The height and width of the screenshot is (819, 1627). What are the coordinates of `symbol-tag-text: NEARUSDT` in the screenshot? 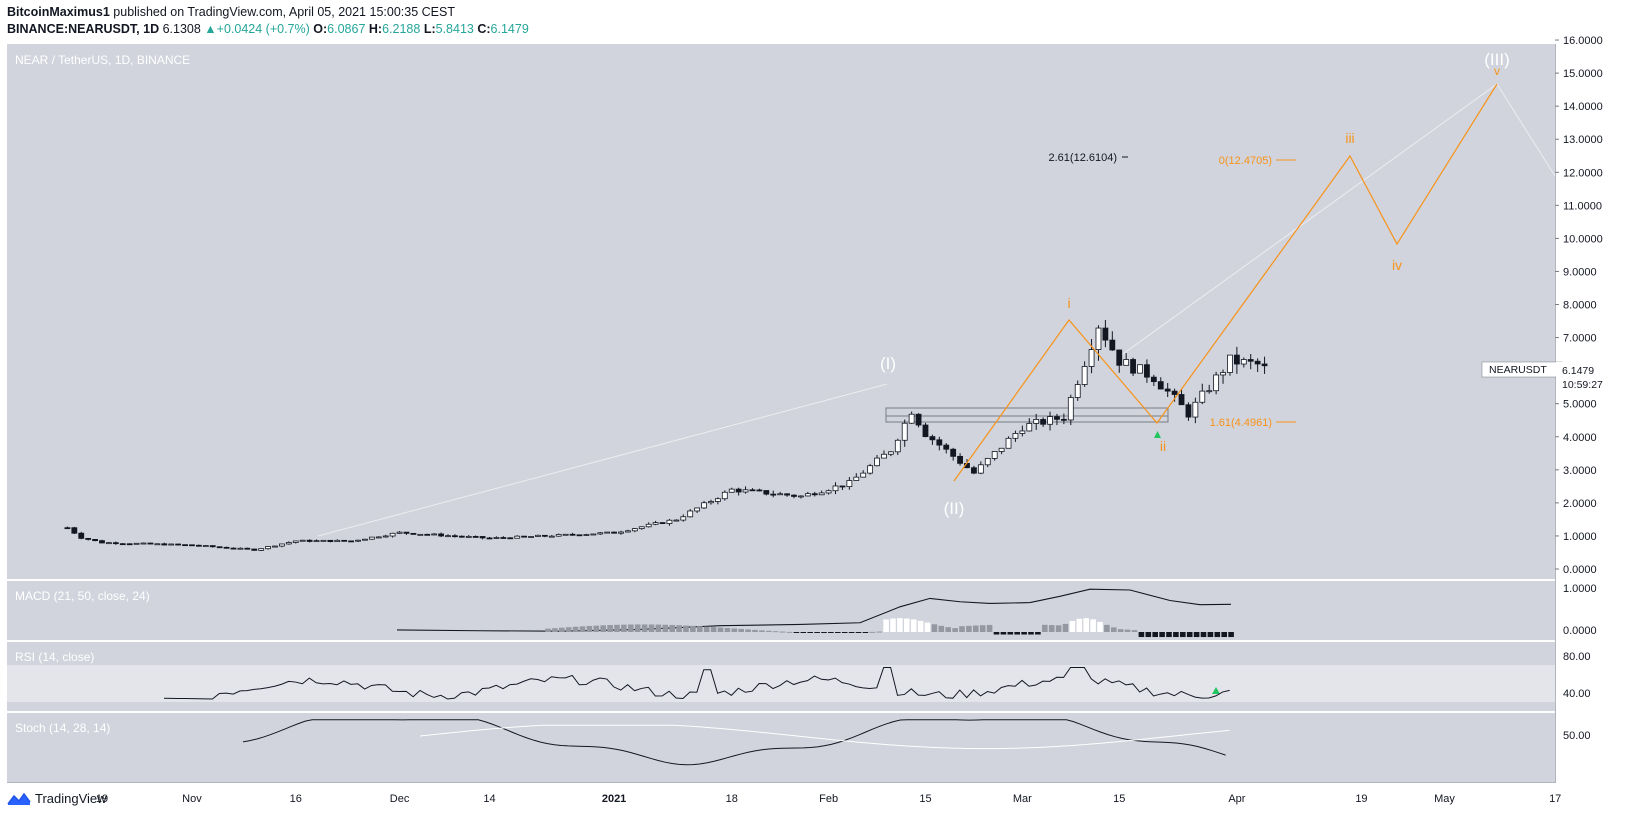 It's located at (1518, 370).